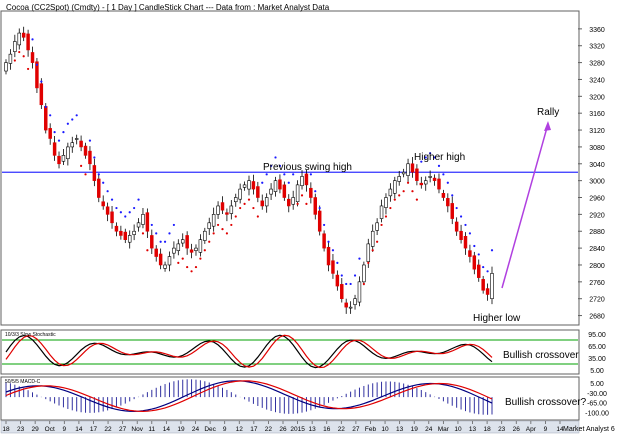 The height and width of the screenshot is (434, 620). What do you see at coordinates (181, 429) in the screenshot?
I see `x-tick-label: 19` at bounding box center [181, 429].